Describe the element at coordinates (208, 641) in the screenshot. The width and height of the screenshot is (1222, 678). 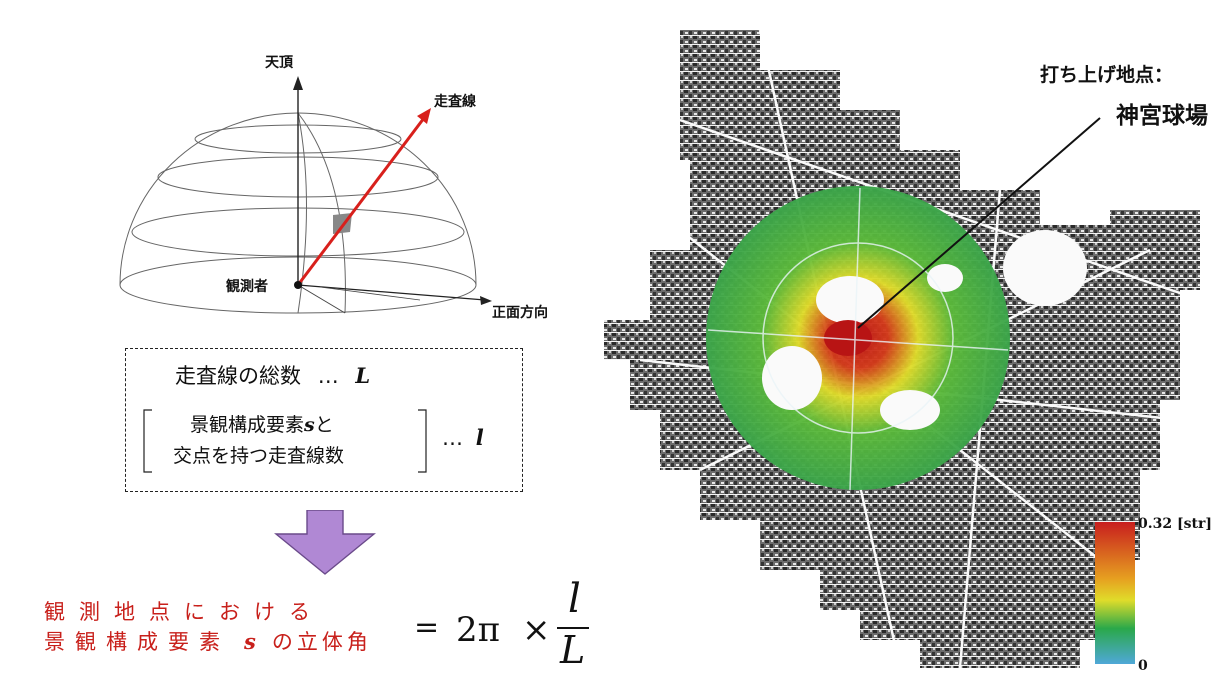
I see `formula-line-2: 景観構成要素 s の立体角` at that location.